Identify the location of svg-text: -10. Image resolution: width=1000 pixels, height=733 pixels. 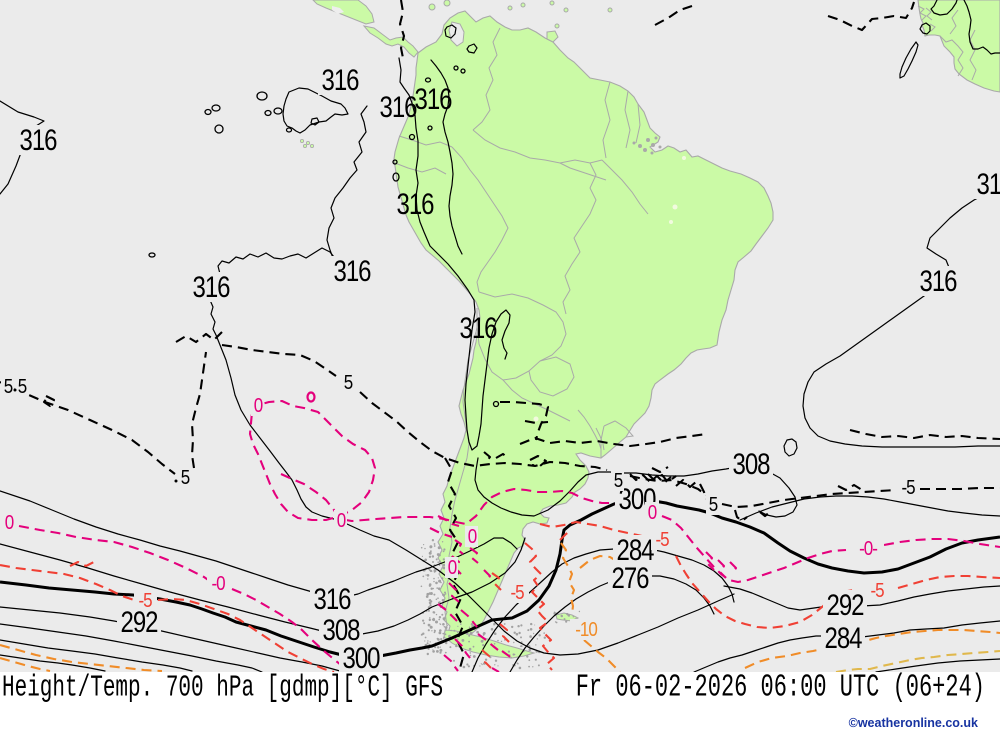
(586, 630).